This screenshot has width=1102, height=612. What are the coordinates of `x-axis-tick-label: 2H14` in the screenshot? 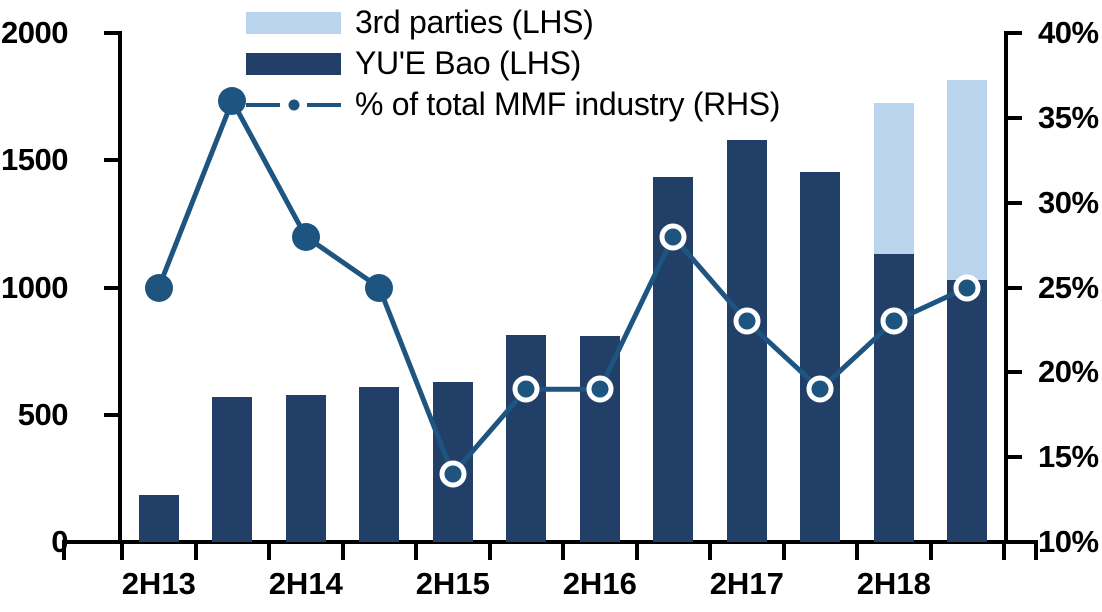 It's located at (305, 583).